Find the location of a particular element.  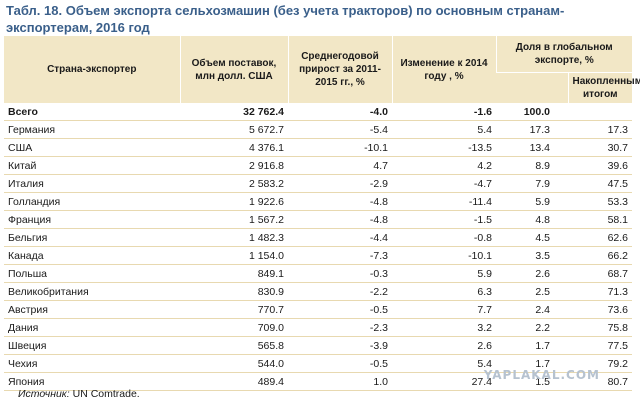

source-note: Источник: UN Comtrade. is located at coordinates (79, 394).